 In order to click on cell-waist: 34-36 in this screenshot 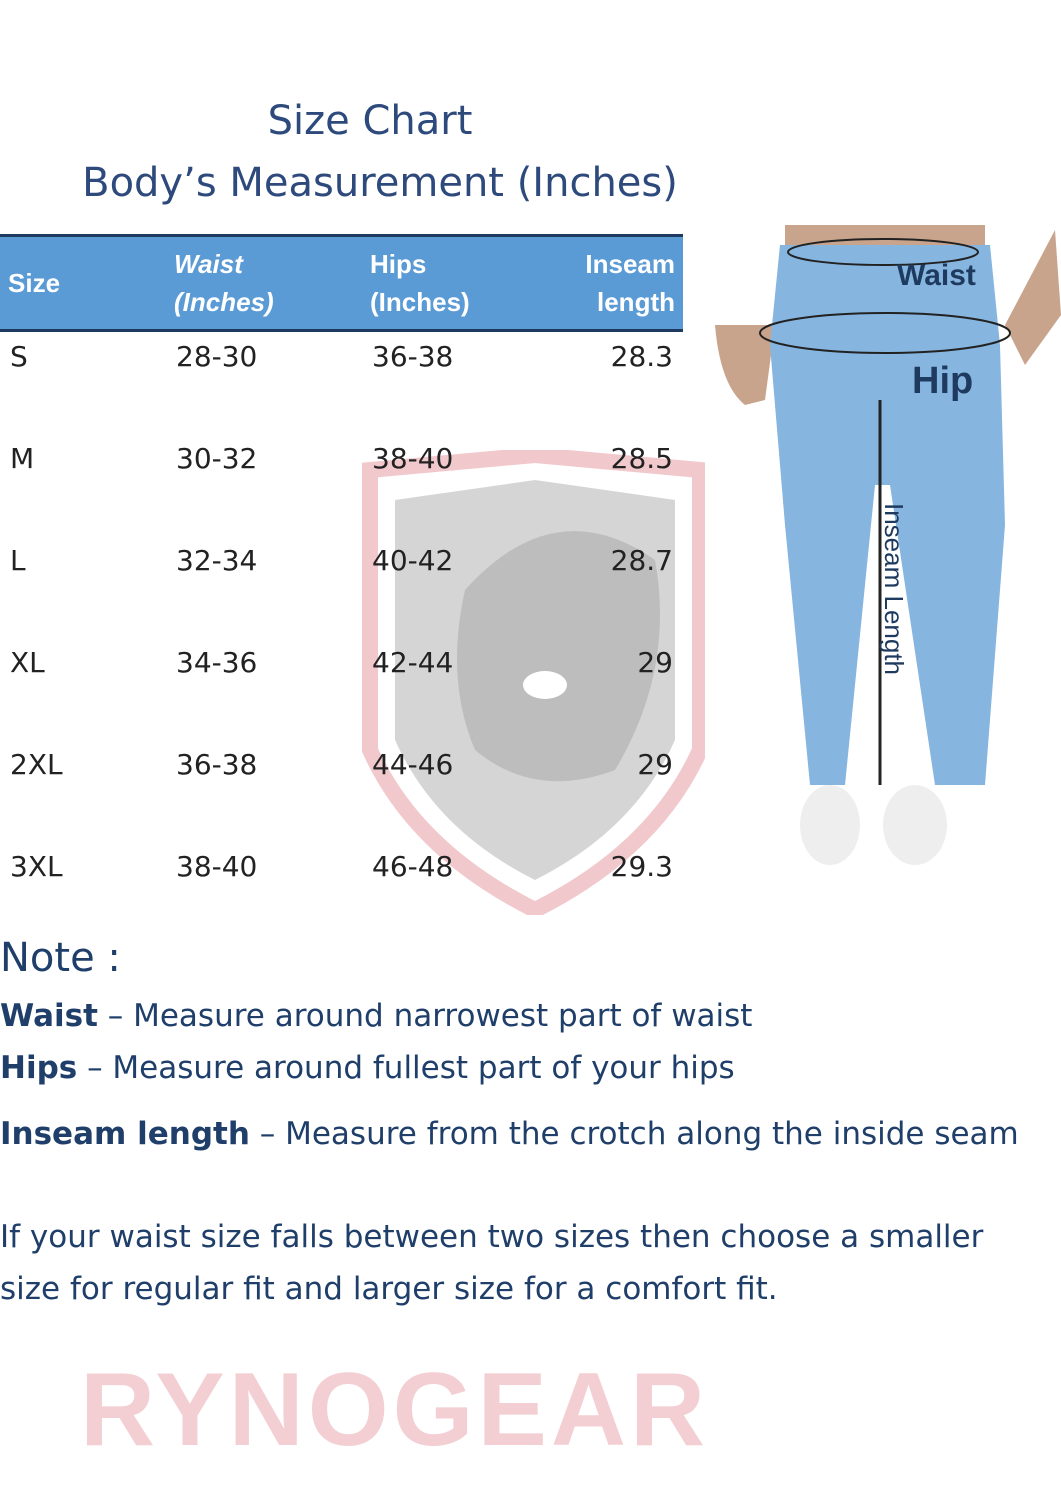, I will do `click(217, 662)`.